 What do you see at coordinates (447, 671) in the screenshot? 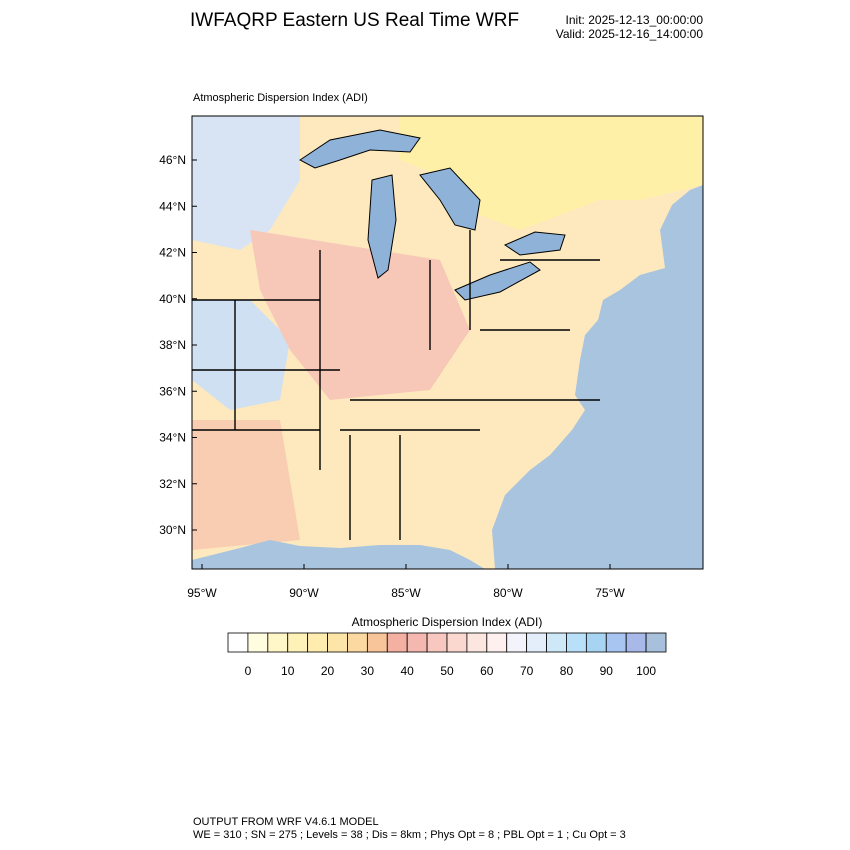
I see `colorbar-label: 50` at bounding box center [447, 671].